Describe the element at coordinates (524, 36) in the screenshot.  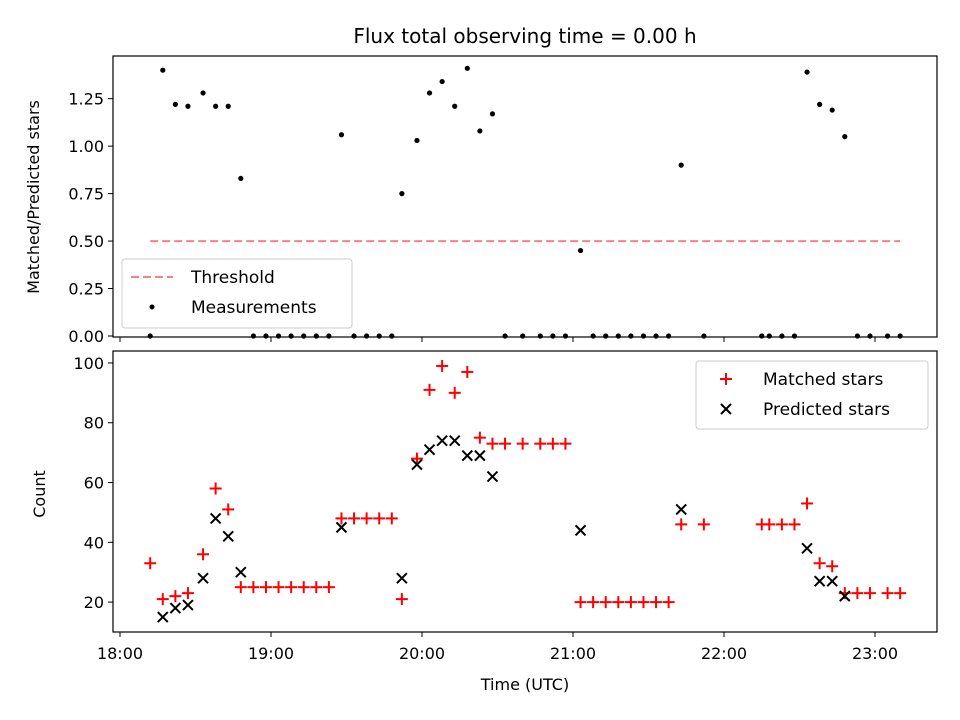
I see `chart-title: Flux total observing time = 0.00 h` at that location.